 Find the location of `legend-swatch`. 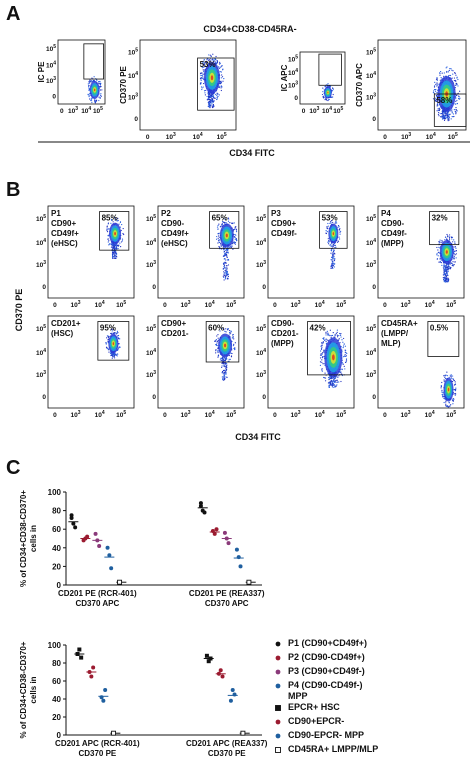

legend-swatch is located at coordinates (278, 722).